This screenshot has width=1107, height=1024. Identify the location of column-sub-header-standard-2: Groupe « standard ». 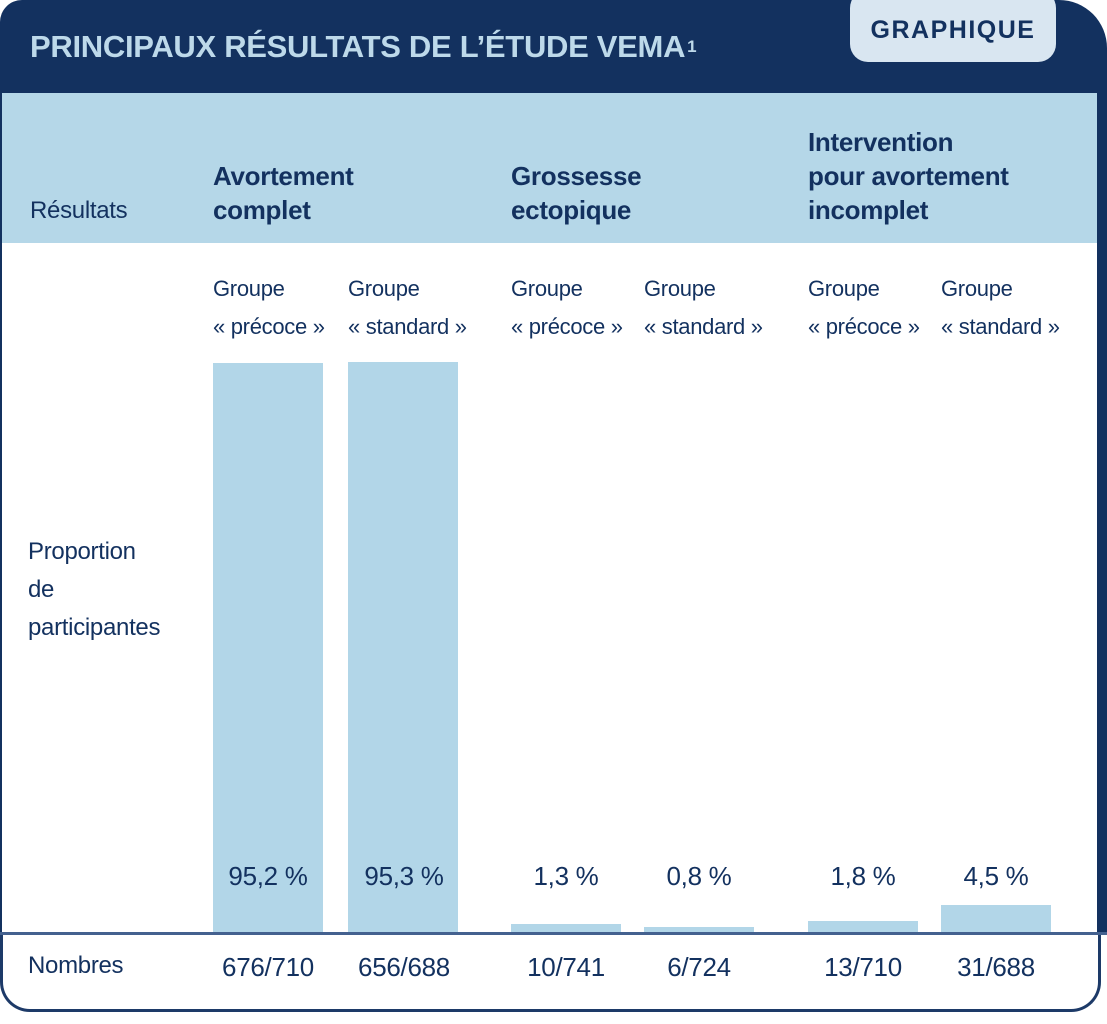
(703, 307).